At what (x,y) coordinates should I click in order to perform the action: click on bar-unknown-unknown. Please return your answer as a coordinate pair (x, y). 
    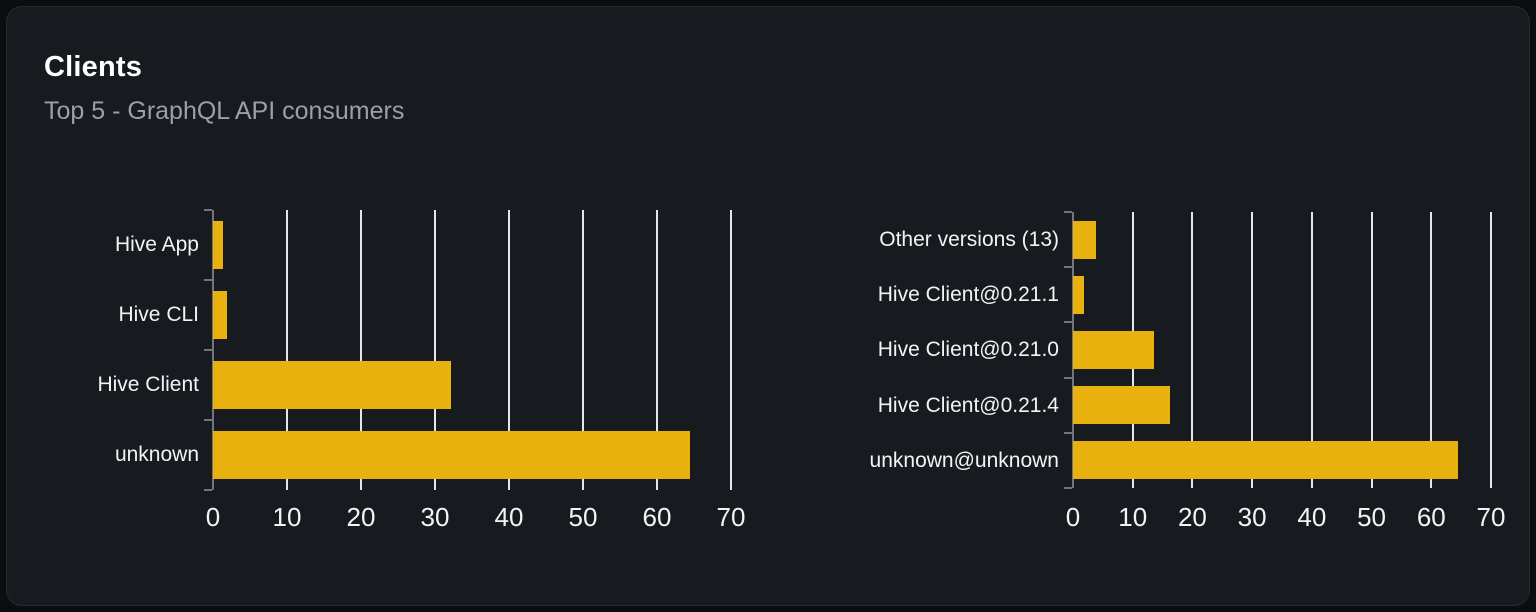
    Looking at the image, I should click on (1265, 460).